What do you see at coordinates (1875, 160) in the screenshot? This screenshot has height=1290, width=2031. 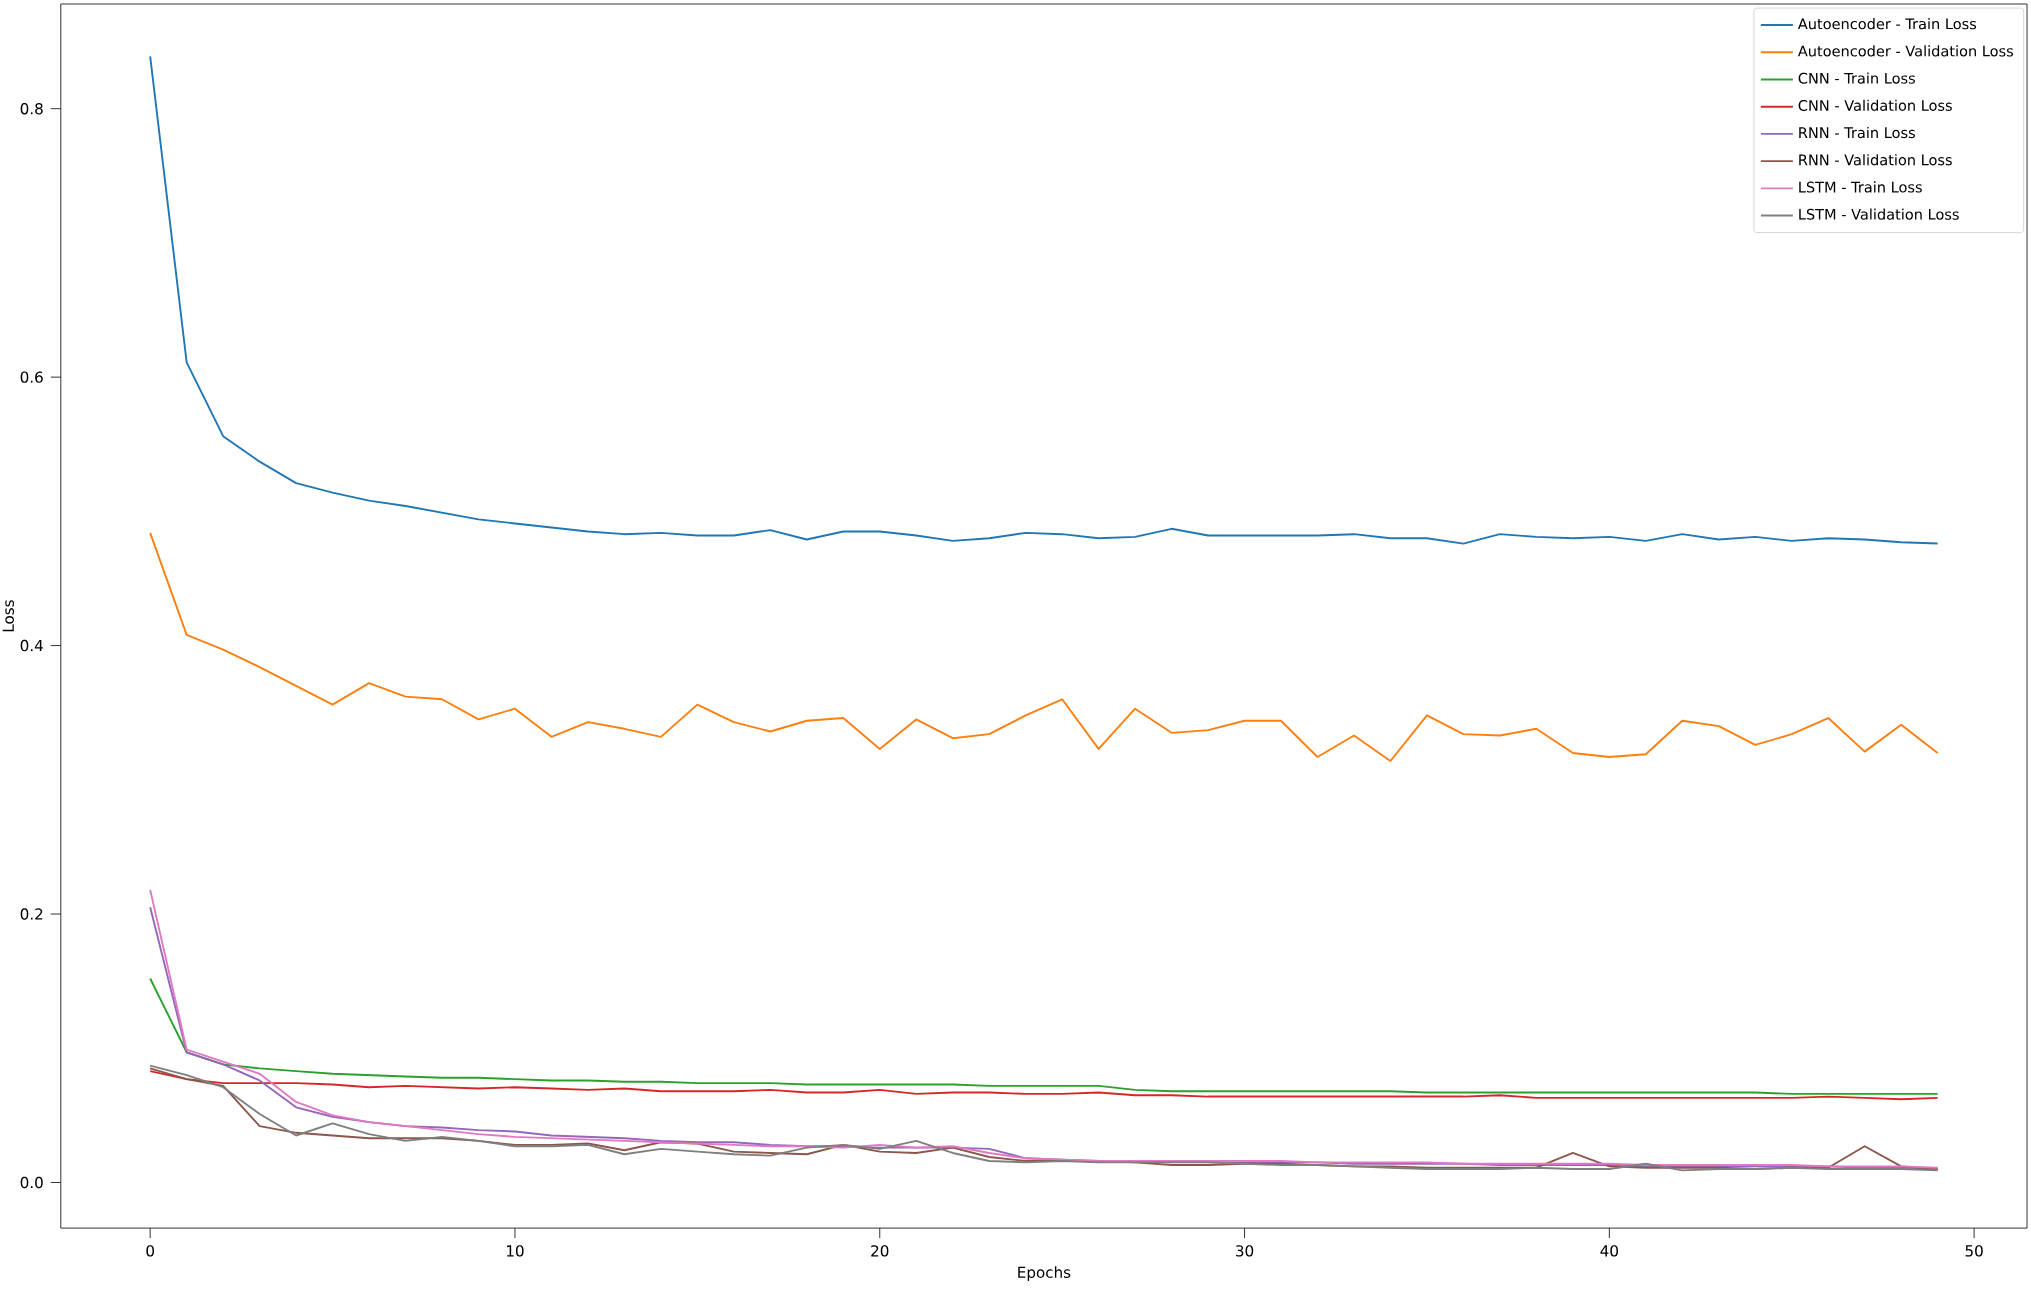 I see `legend-label: RNN - Validation Loss` at bounding box center [1875, 160].